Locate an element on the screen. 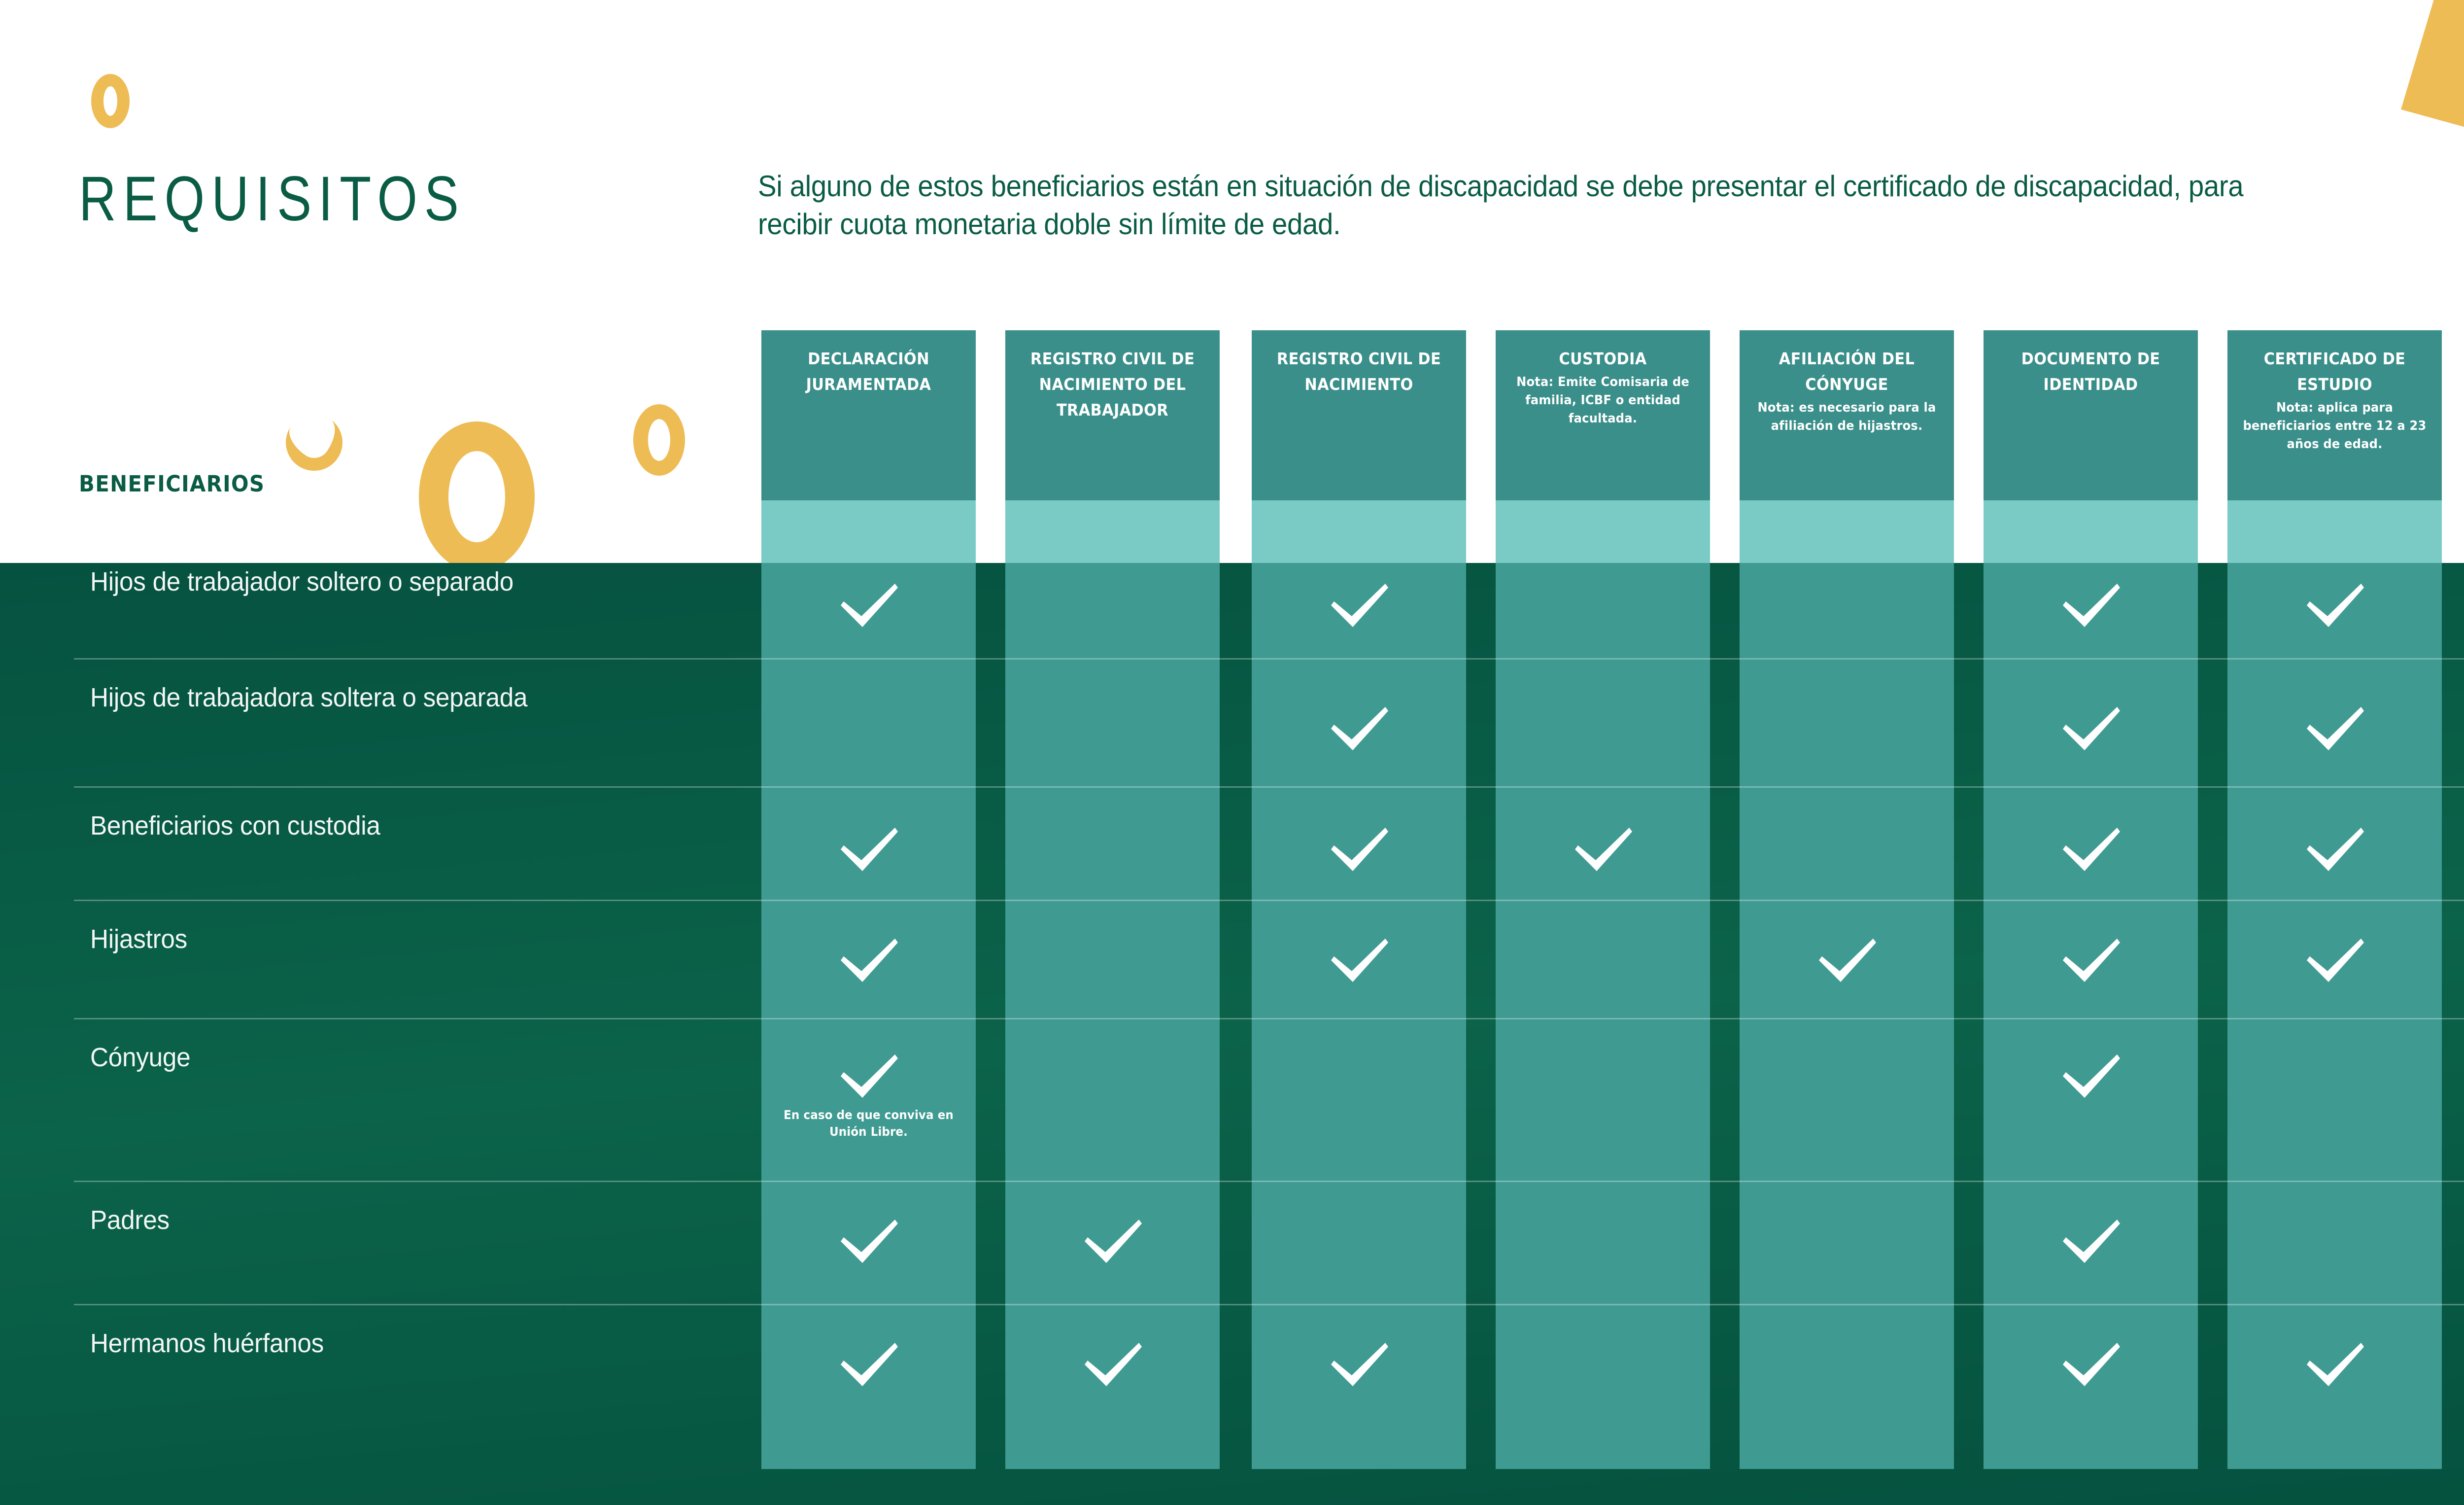 The image size is (2464, 1505). check-icon-hermanos-huerfanos-registro-civil-nacimiento-trabajador is located at coordinates (1112, 1364).